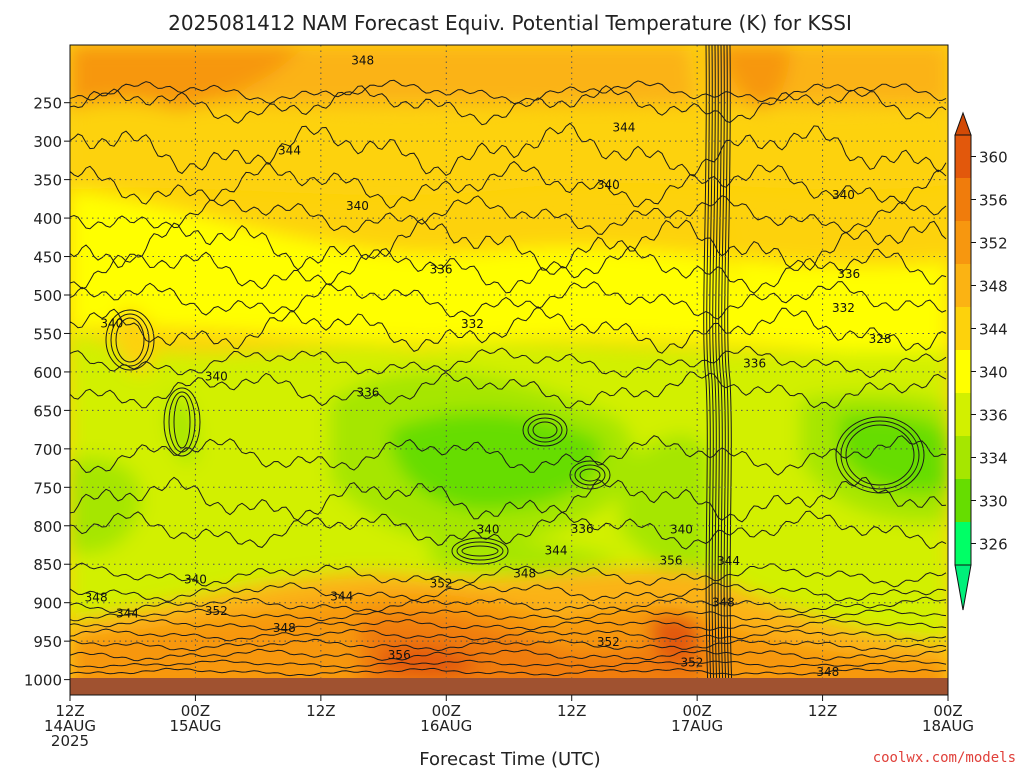  I want to click on colorbar-label: 334, so click(993, 459).